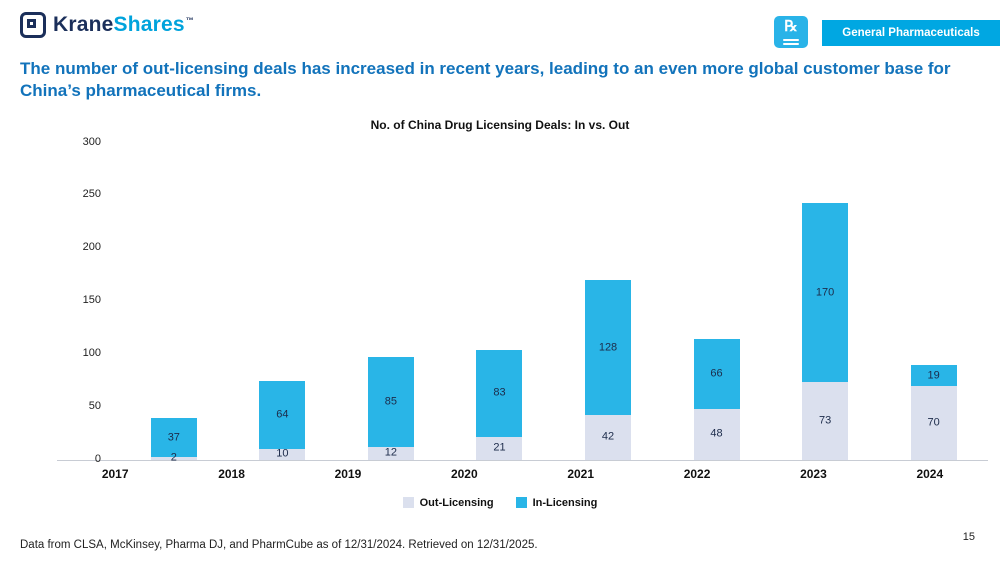 The image size is (1000, 563). I want to click on bar-segment: 37, so click(173, 438).